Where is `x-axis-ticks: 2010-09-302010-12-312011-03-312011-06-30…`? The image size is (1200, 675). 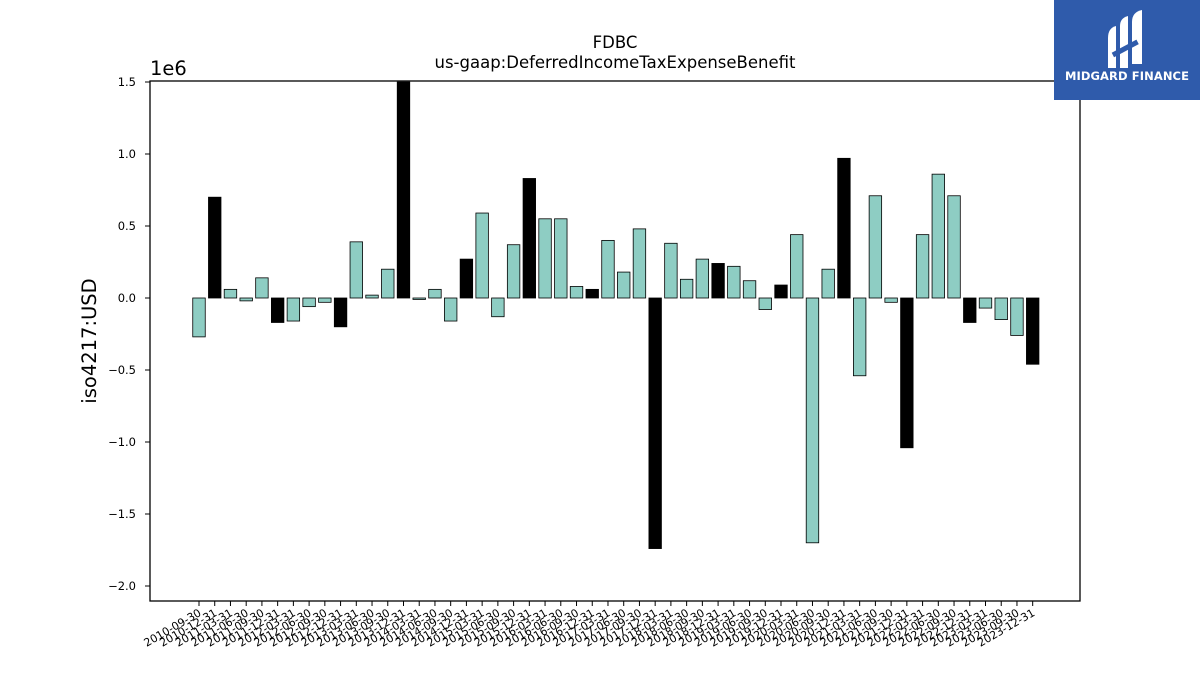
x-axis-ticks: 2010-09-302010-12-312011-03-312011-06-30… is located at coordinates (589, 625).